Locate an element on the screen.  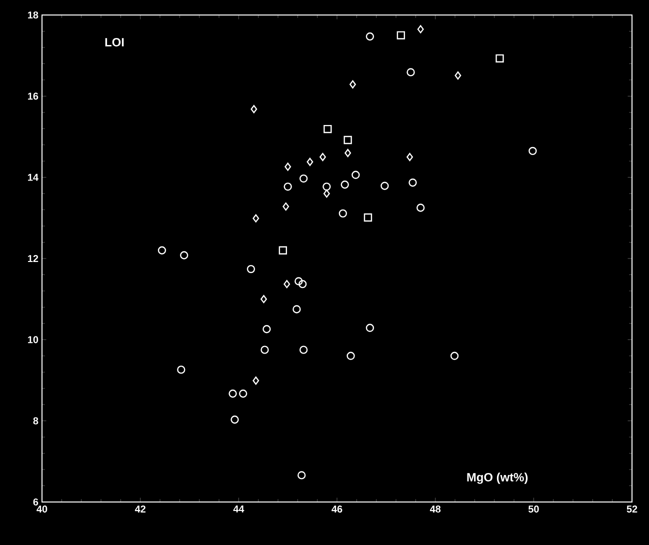
x-tick-label: 42 is located at coordinates (140, 509).